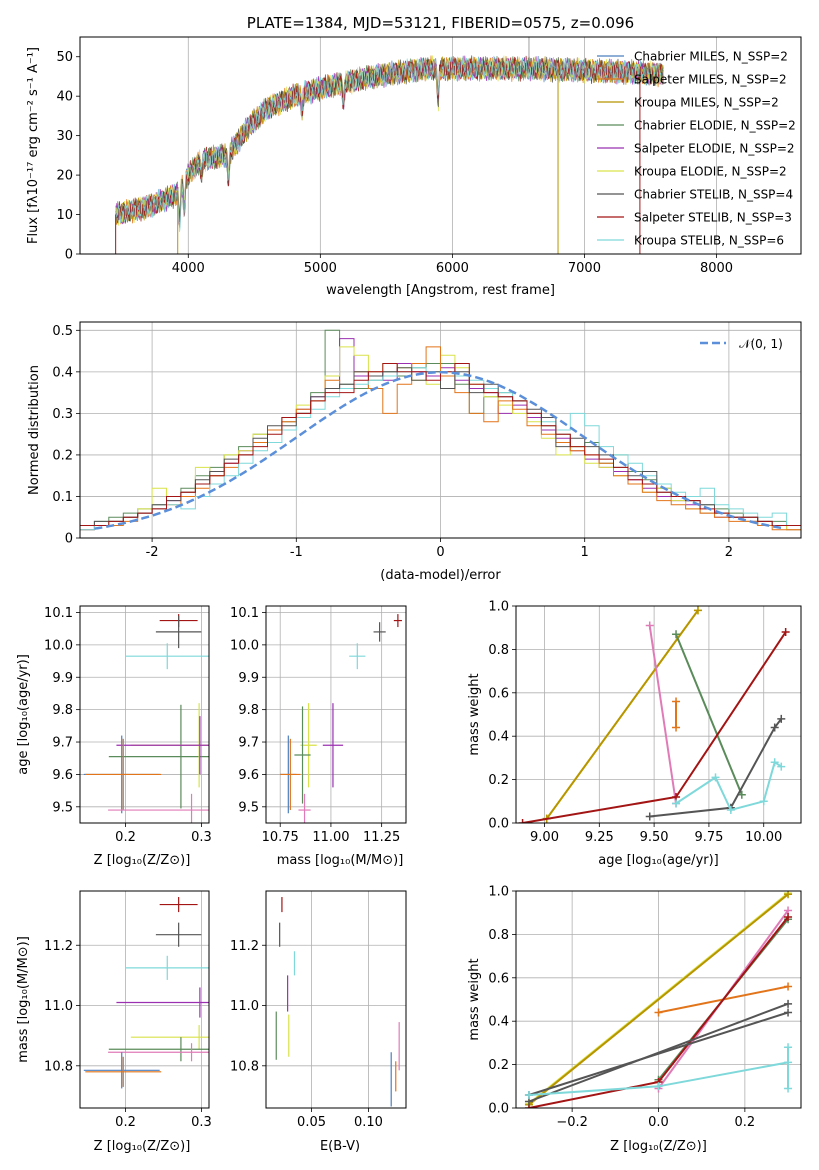 The height and width of the screenshot is (1170, 819). I want to click on x-axis-label: mass [log₁₀(M/M⊙)], so click(340, 860).